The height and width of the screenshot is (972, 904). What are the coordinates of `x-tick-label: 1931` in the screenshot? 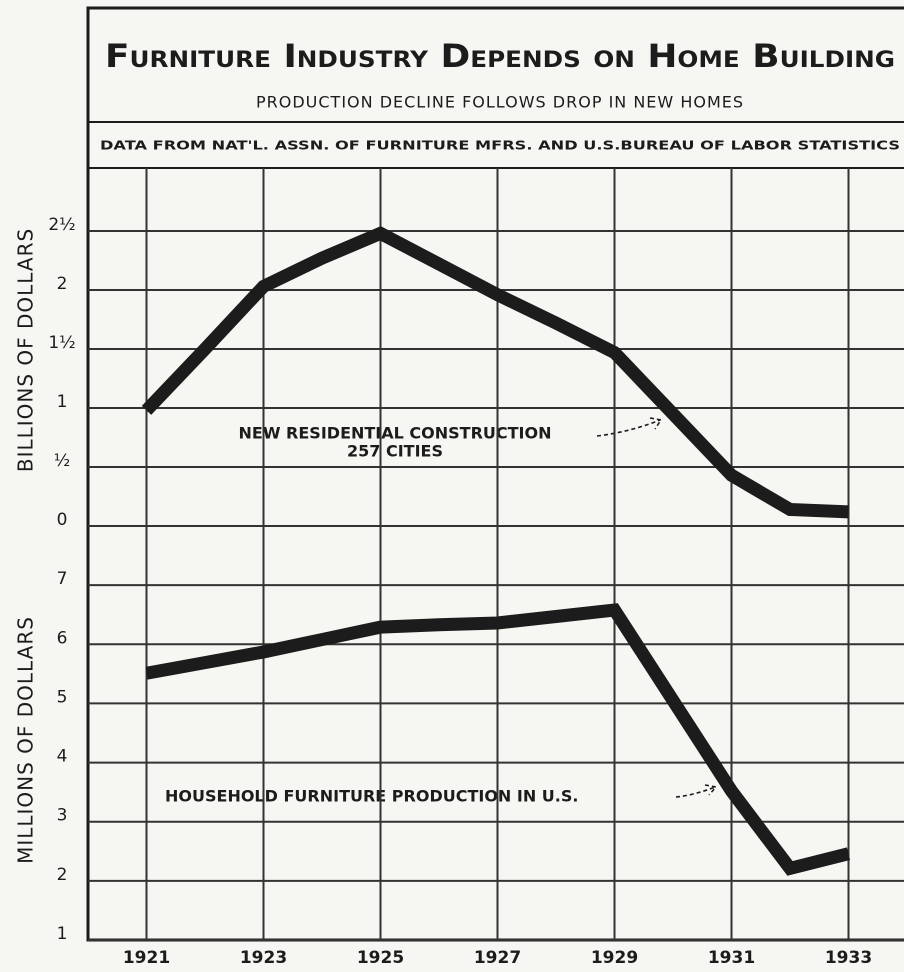 It's located at (731, 958).